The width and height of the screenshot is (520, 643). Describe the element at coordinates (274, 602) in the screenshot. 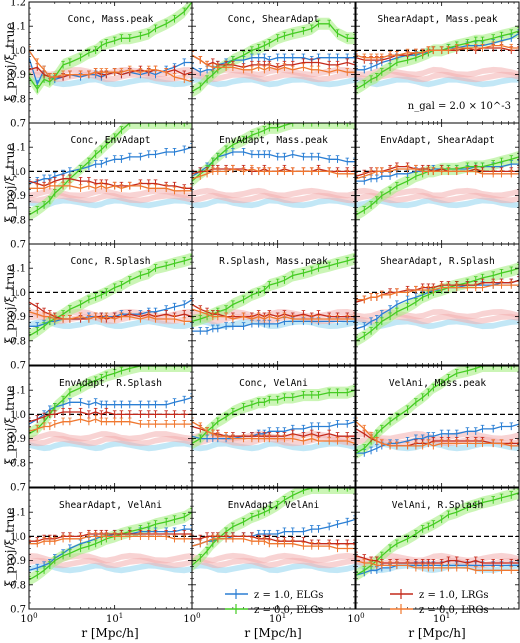

I see `legend-elg: z = 1.0, ELGs z = 0.0, ELGs` at that location.